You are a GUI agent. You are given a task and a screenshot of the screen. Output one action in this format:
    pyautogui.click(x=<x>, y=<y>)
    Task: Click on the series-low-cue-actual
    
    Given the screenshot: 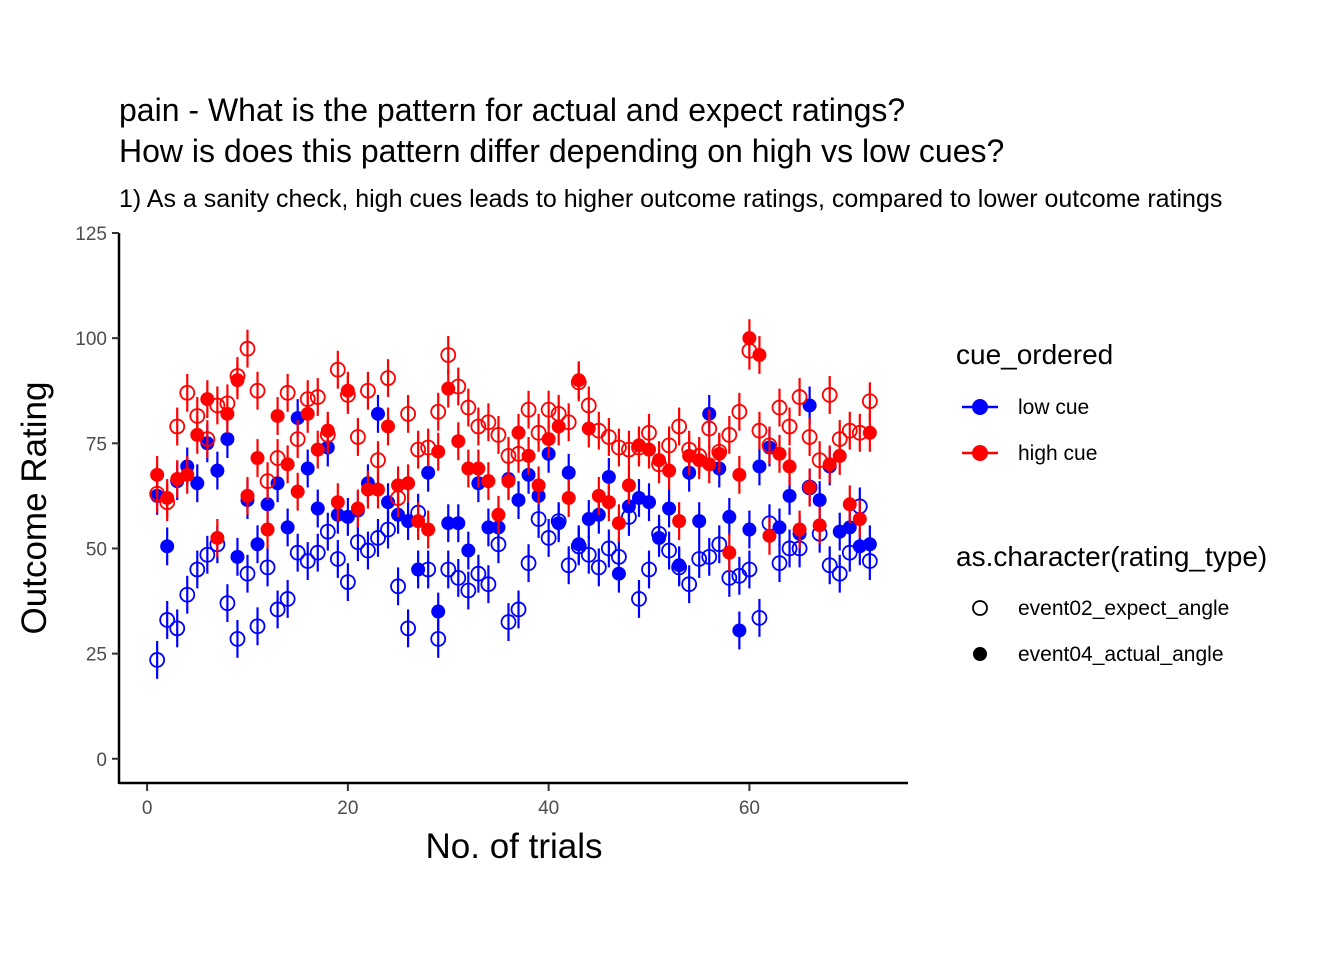 What is the action you would take?
    pyautogui.click(x=513, y=518)
    